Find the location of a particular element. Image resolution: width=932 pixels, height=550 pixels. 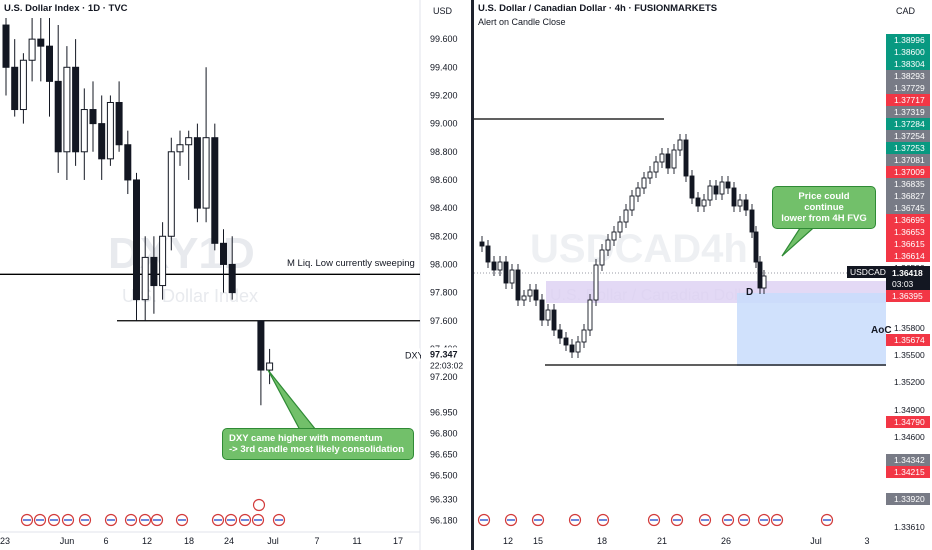

usdcad-price-2-label: 1.36395 is located at coordinates (907, 296).